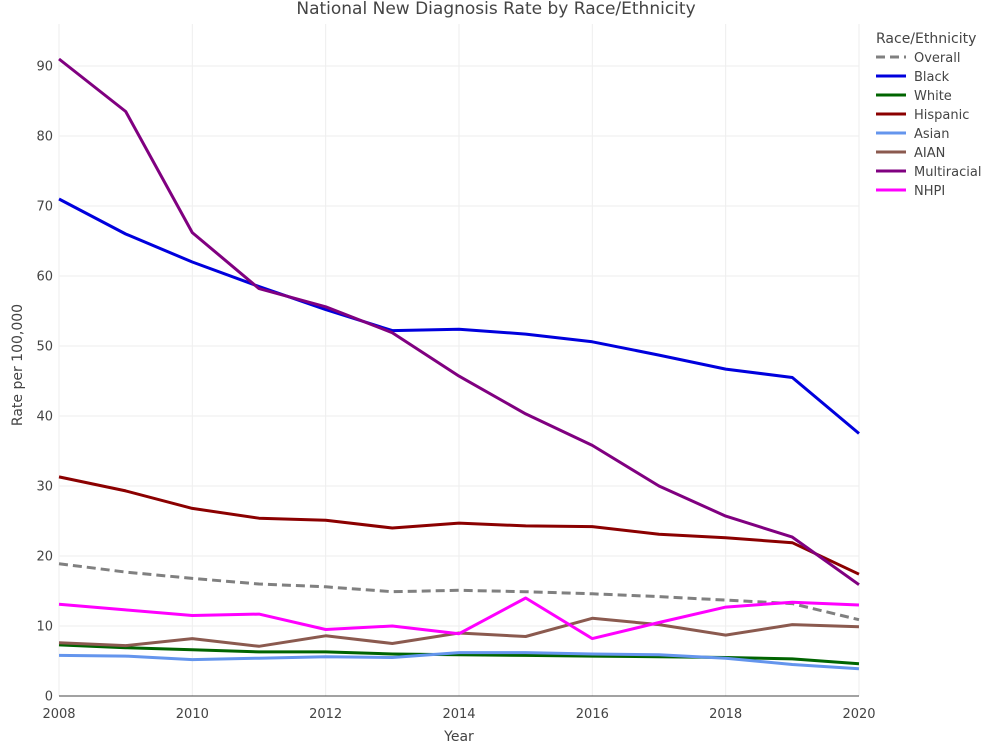 Image resolution: width=992 pixels, height=748 pixels. What do you see at coordinates (18, 365) in the screenshot?
I see `y-axis-title: Rate per 100,000` at bounding box center [18, 365].